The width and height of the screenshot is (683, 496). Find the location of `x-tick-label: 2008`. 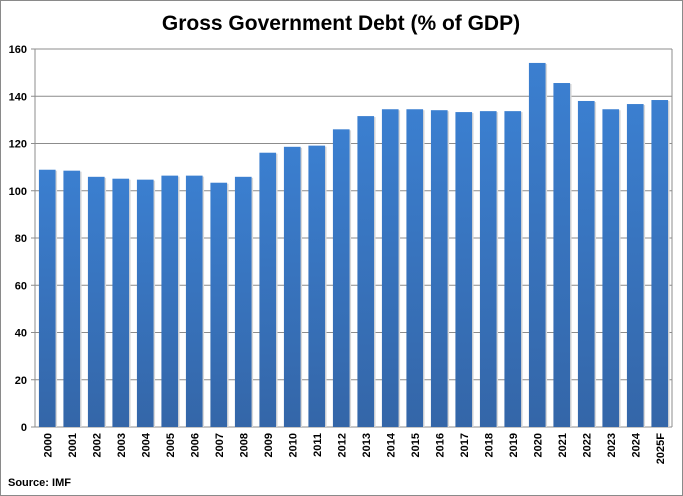

x-tick-label: 2008 is located at coordinates (244, 445).